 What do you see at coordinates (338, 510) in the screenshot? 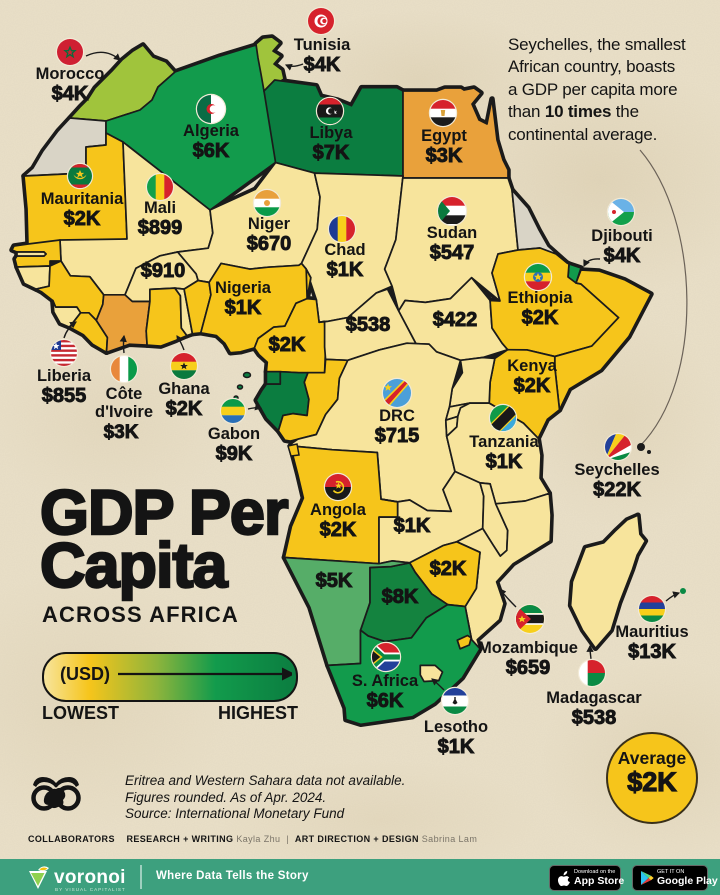
I see `svg-text: Angola` at bounding box center [338, 510].